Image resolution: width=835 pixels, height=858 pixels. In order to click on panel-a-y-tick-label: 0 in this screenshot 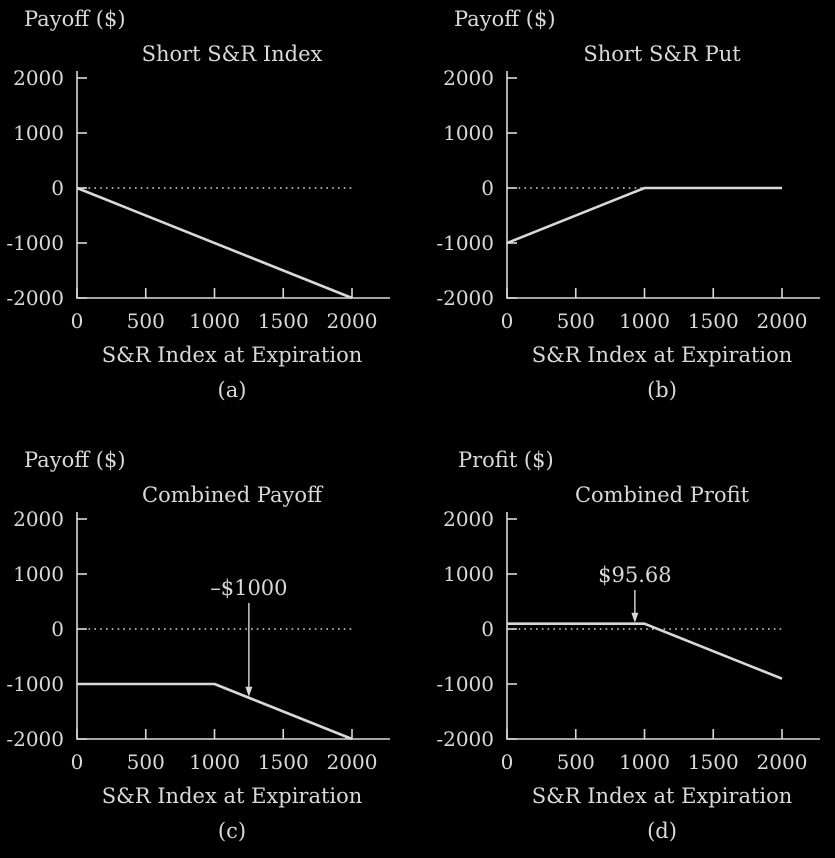, I will do `click(57, 188)`.